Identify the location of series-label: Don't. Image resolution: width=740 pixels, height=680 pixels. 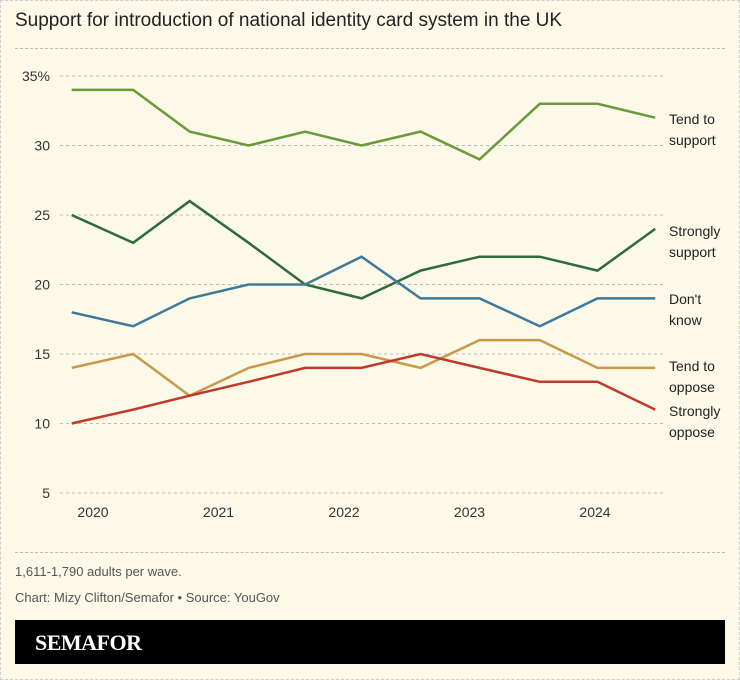
(685, 299).